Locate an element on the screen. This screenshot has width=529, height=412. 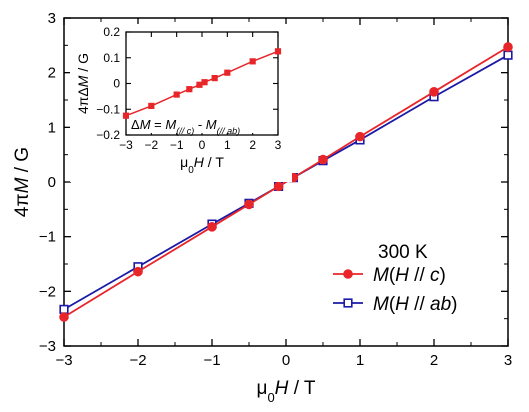
legend-label: M(H // ab) is located at coordinates (415, 304).